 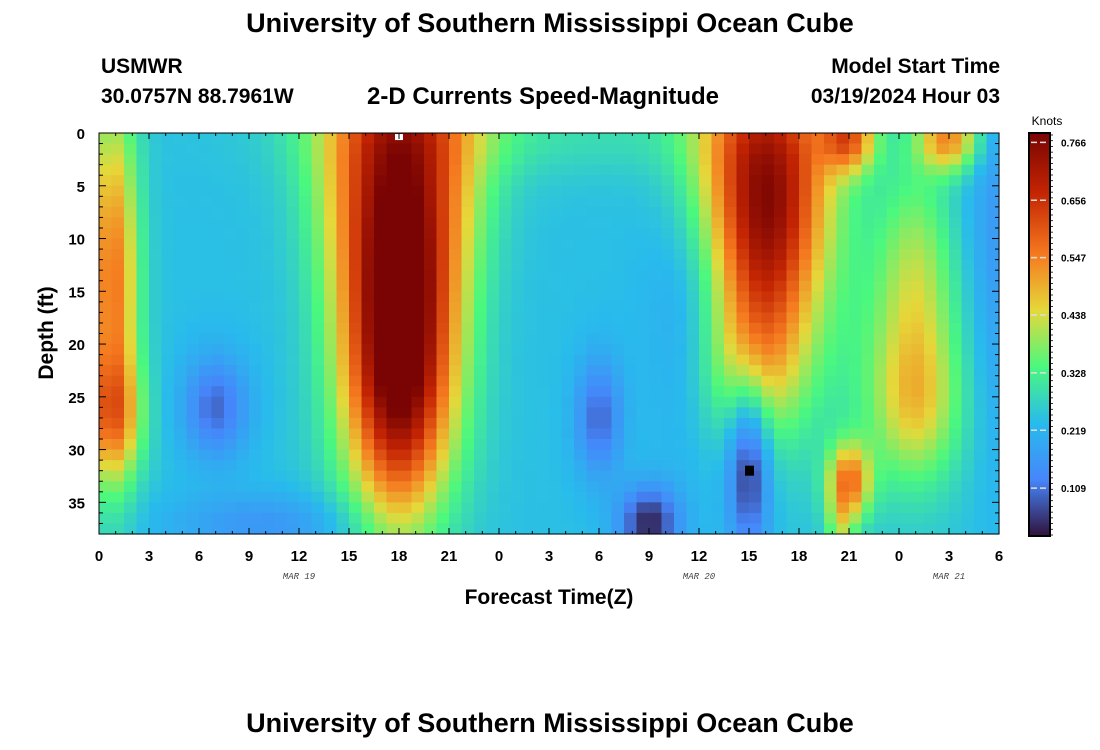 I want to click on x-tick-label: 15, so click(x=349, y=556).